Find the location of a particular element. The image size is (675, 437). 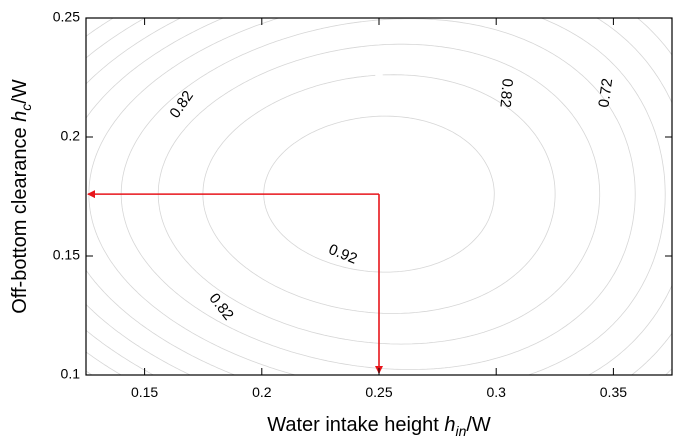

x-tick-label: 0.25 is located at coordinates (378, 392).